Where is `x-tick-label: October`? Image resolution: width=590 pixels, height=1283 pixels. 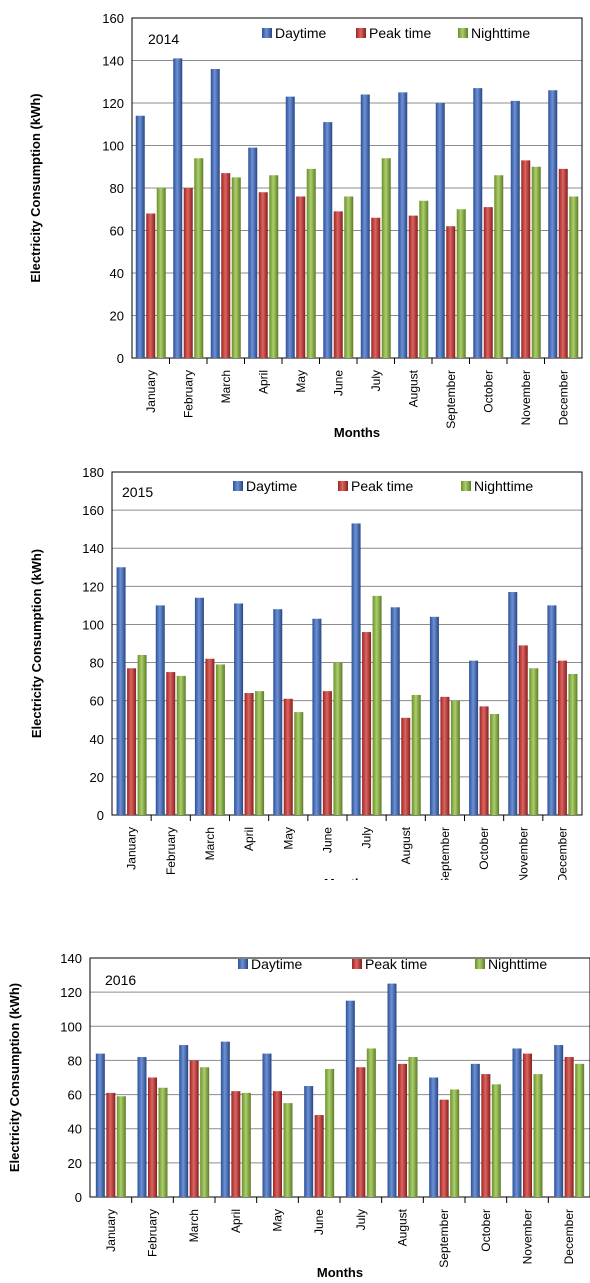 x-tick-label: October is located at coordinates (486, 1230).